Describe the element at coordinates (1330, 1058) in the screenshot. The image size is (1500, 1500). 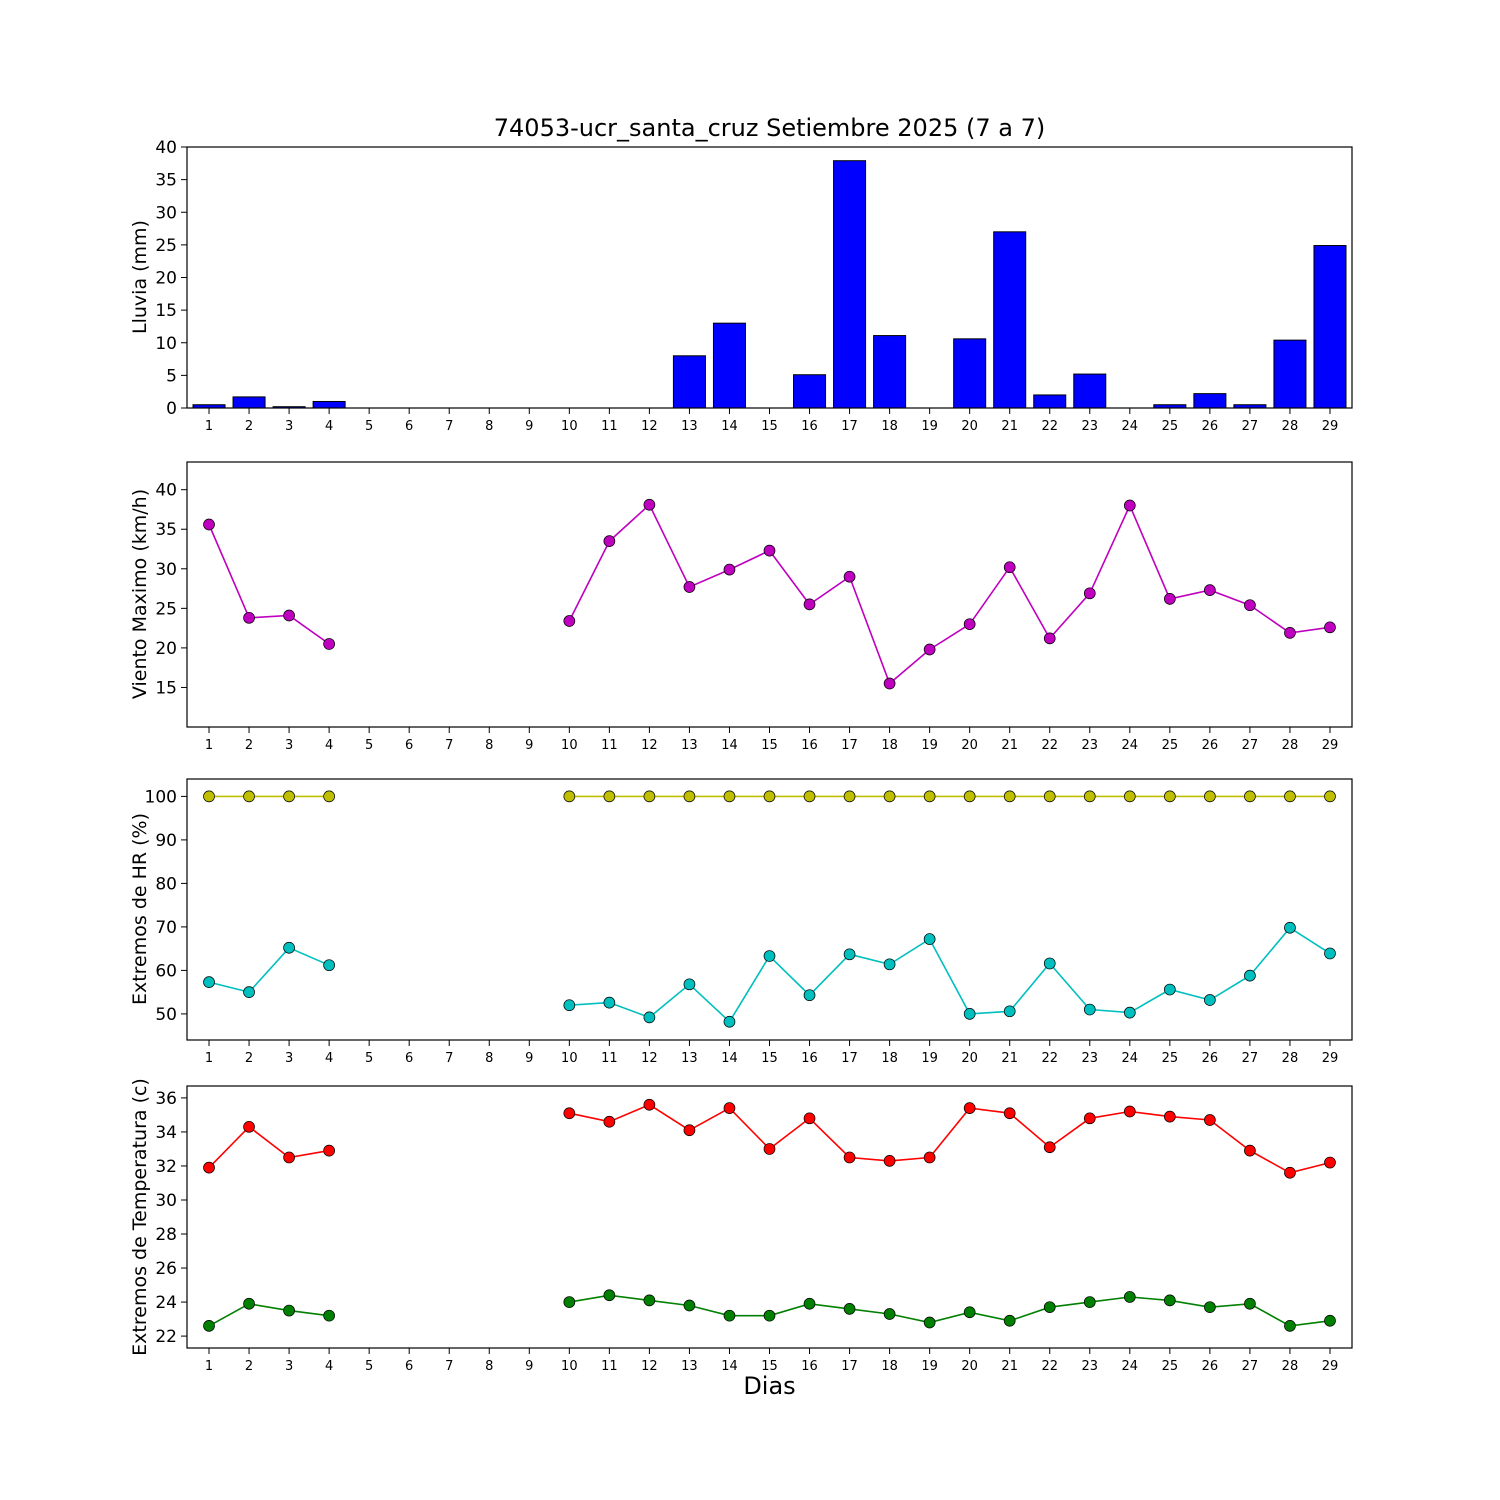
I see `x-tick-label: 29` at that location.